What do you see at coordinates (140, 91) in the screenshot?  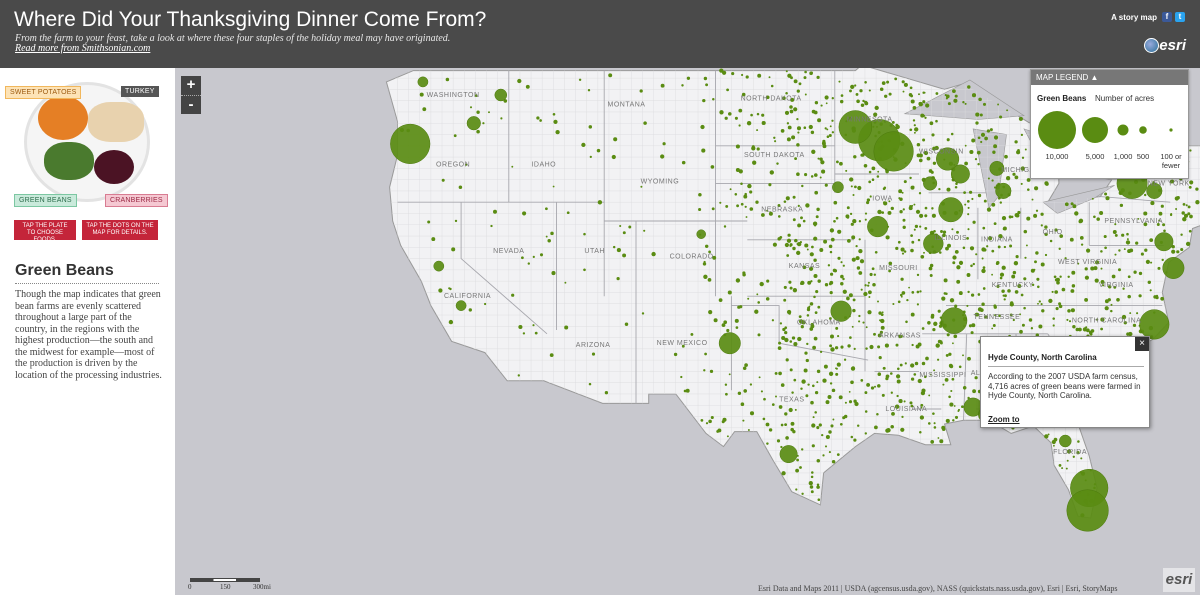 I see `turkey-tag: TURKEY` at bounding box center [140, 91].